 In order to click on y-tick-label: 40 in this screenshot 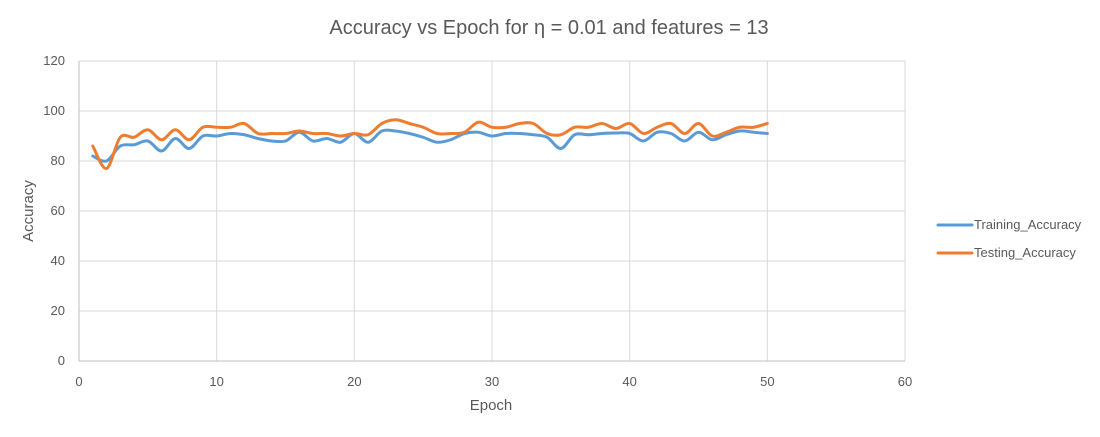, I will do `click(58, 260)`.